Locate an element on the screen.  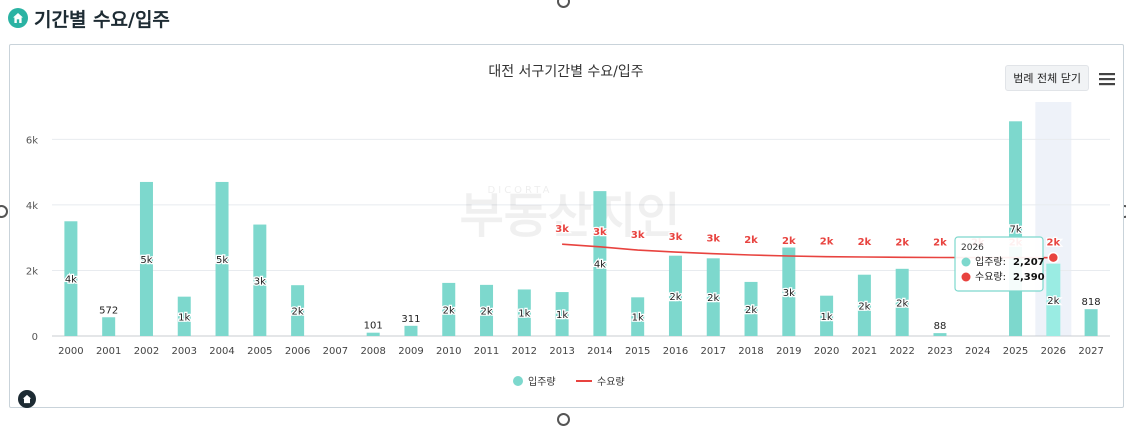
page-header: 기간별 수요/입주 is located at coordinates (89, 18).